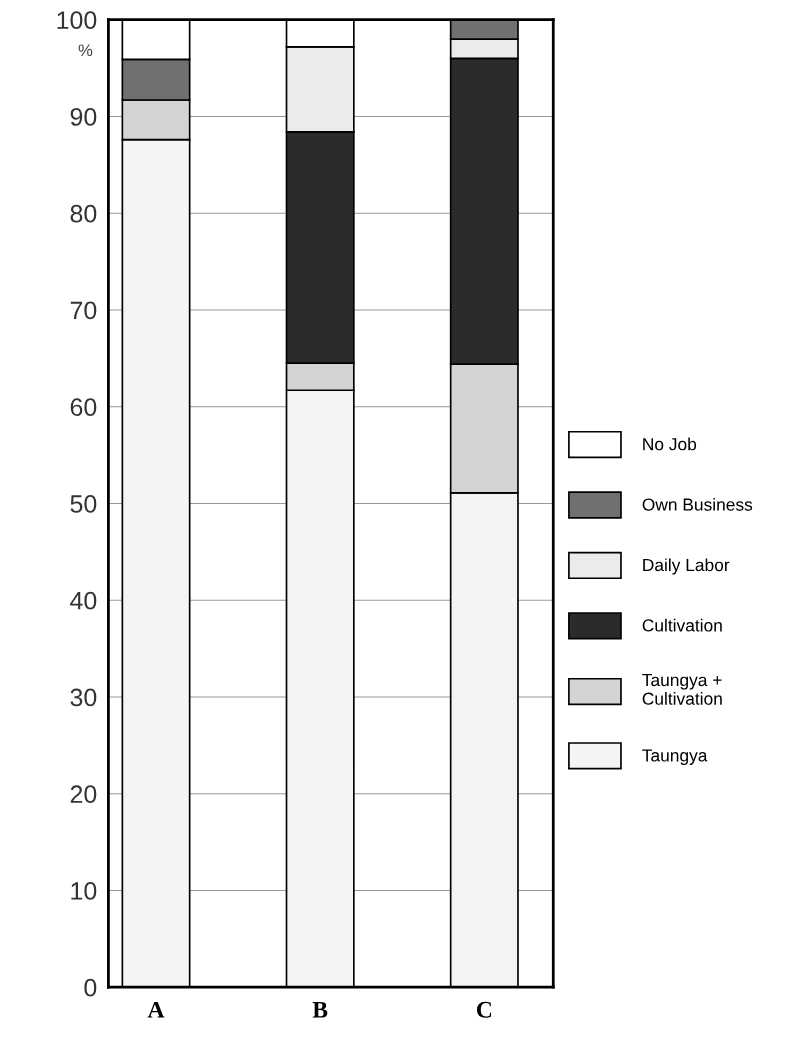 This screenshot has height=1037, width=803. What do you see at coordinates (83, 504) in the screenshot?
I see `y-tick-label: 50` at bounding box center [83, 504].